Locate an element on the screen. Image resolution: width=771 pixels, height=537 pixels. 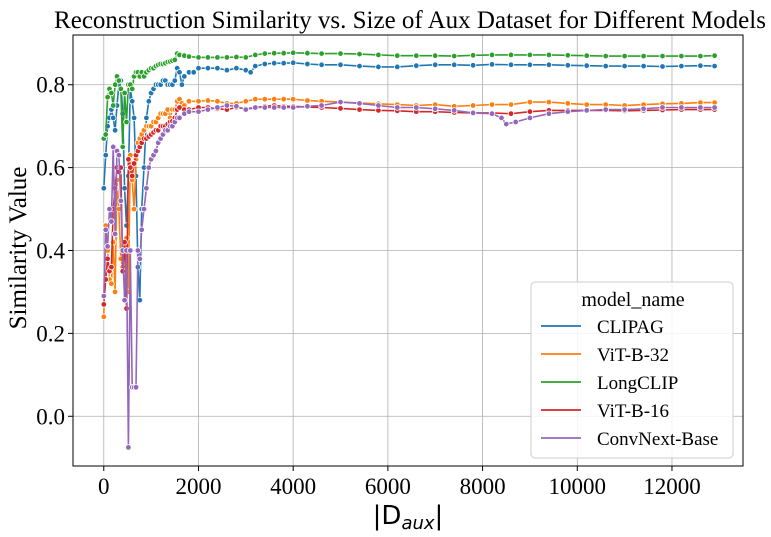
y-axis-label: Similarity Value is located at coordinates (18, 248).